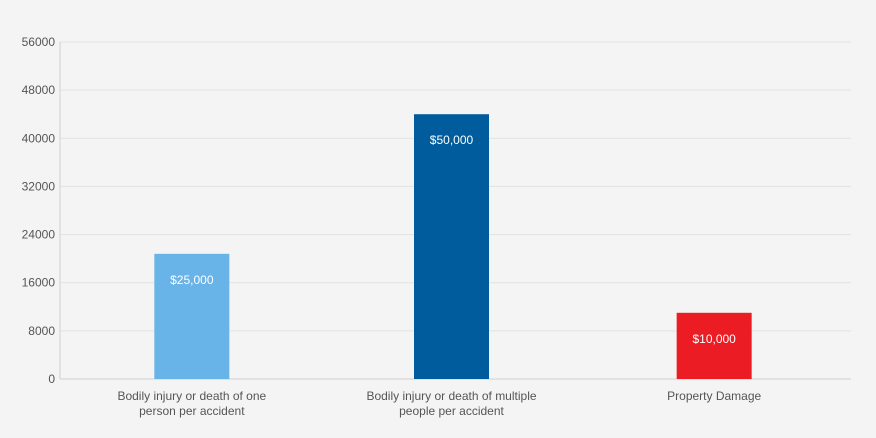 This screenshot has height=438, width=876. I want to click on y-tick-label: 8000, so click(41, 331).